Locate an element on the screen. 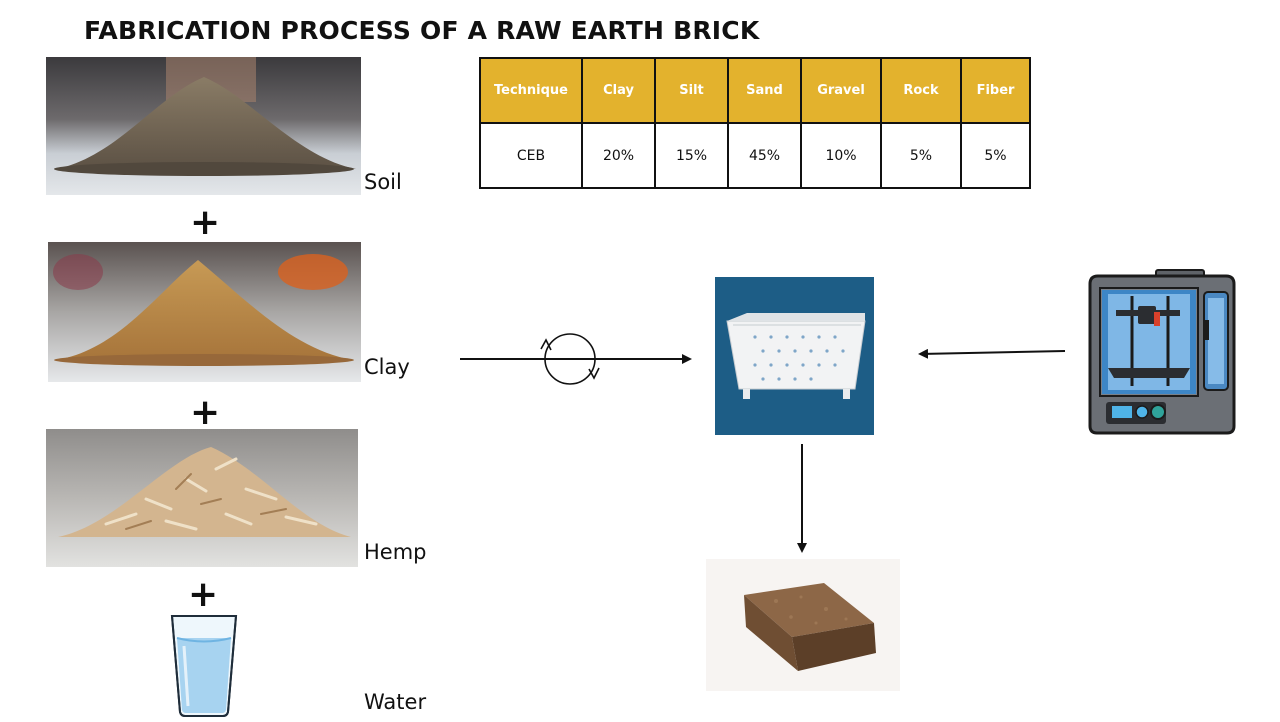 The height and width of the screenshot is (722, 1280). column-header: Sand is located at coordinates (764, 90).